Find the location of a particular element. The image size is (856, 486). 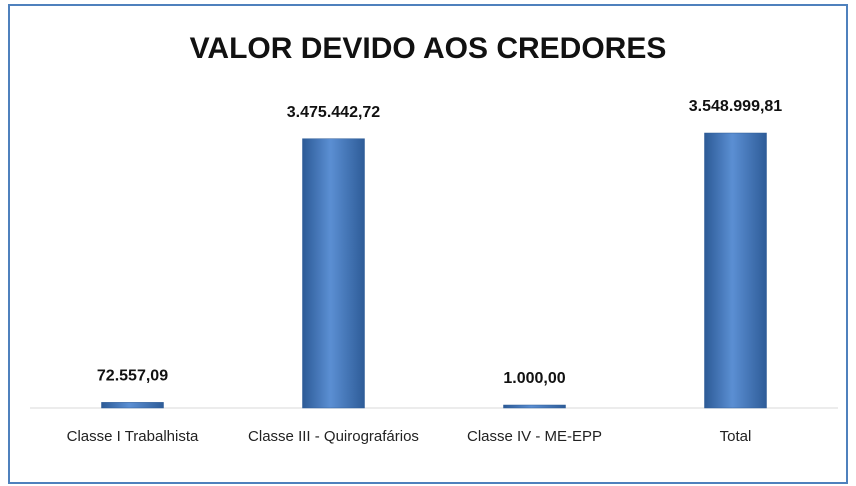

value-label: 1.000,00 is located at coordinates (534, 378).